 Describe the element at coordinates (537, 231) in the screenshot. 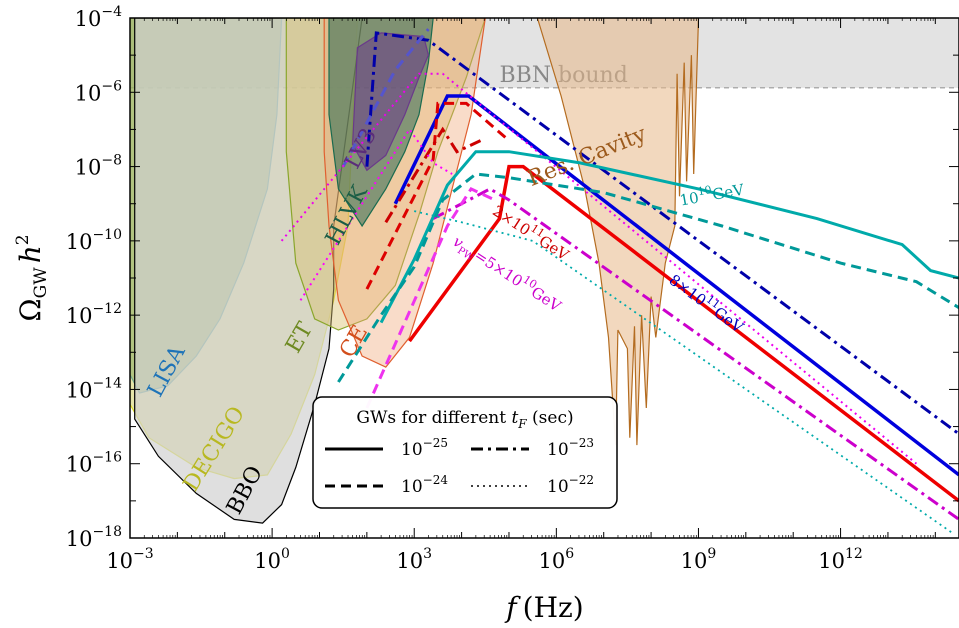

I see `line-label-sup: 11` at that location.